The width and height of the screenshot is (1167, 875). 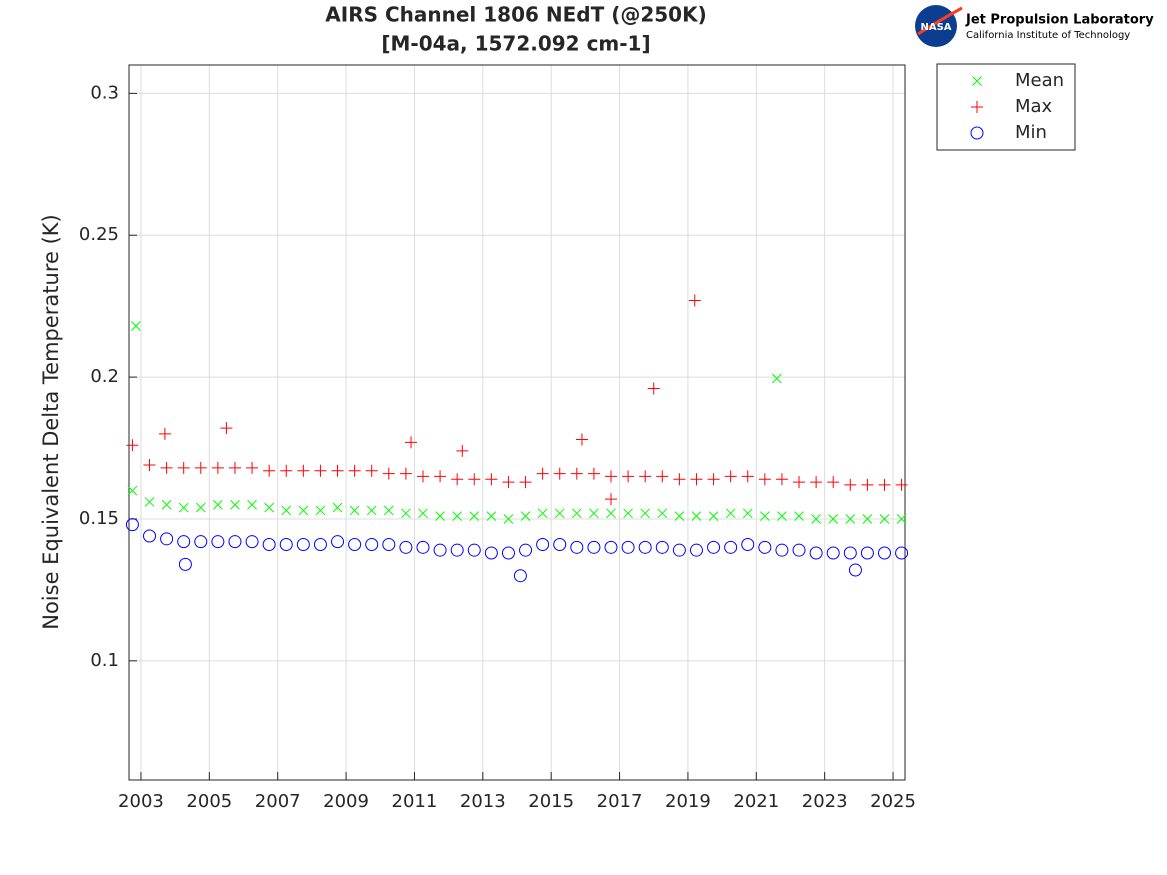 I want to click on y-tick-label: 0.15, so click(x=99, y=518).